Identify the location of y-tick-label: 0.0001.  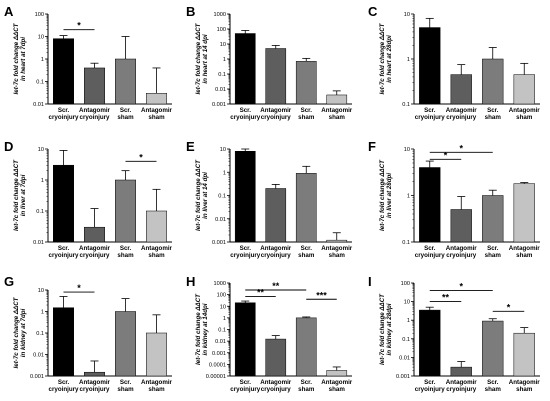
(217, 365).